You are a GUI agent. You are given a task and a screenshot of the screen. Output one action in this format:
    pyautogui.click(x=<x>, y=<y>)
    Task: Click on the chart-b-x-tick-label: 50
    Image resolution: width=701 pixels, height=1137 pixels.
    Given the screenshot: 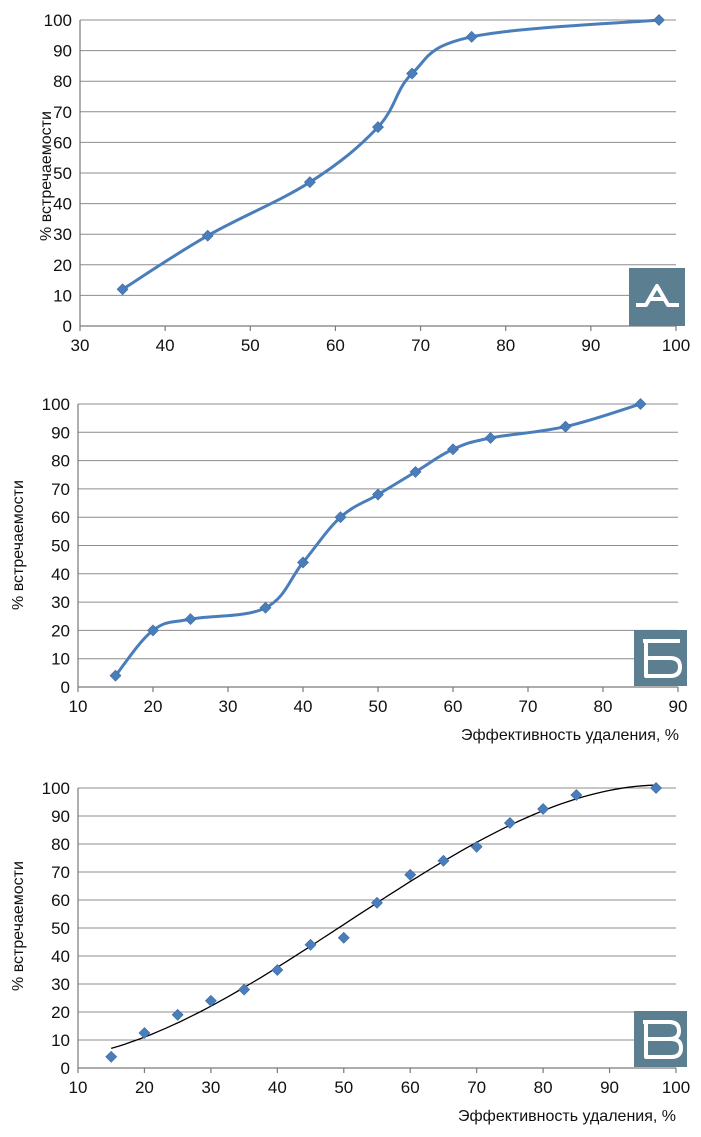 What is the action you would take?
    pyautogui.click(x=378, y=706)
    